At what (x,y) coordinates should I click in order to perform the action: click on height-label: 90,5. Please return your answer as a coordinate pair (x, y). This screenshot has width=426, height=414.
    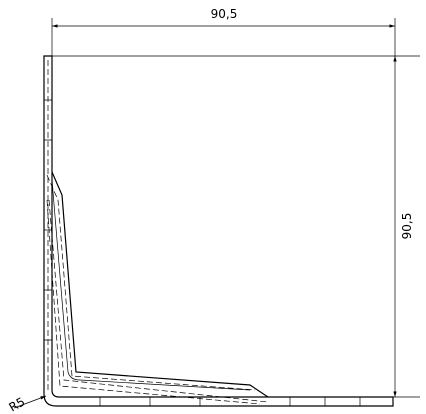
    Looking at the image, I should click on (407, 226).